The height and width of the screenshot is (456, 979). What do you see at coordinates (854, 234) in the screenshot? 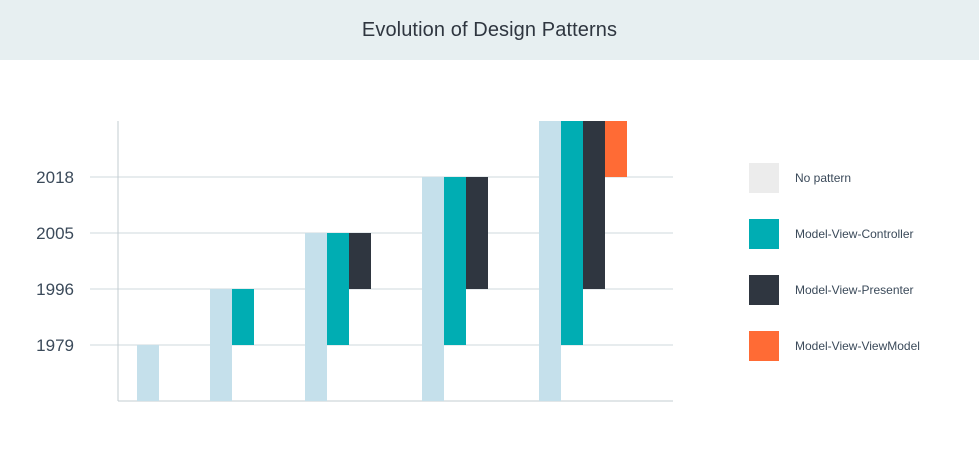
I see `legend-label: Model-View-Controller` at bounding box center [854, 234].